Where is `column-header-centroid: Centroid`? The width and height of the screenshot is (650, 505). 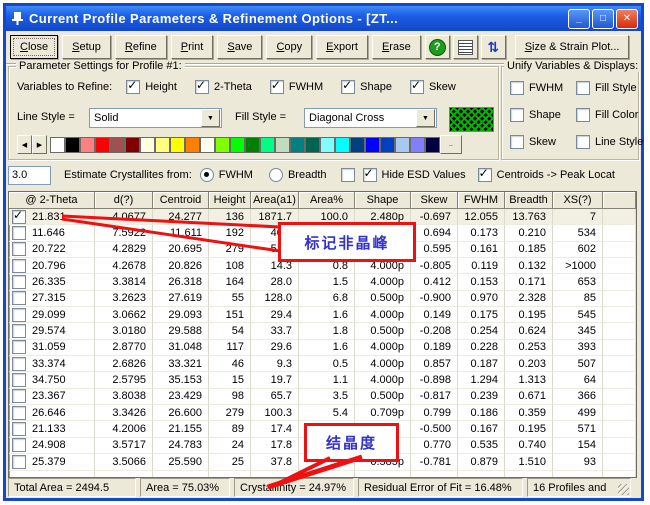
column-header-centroid: Centroid is located at coordinates (181, 200).